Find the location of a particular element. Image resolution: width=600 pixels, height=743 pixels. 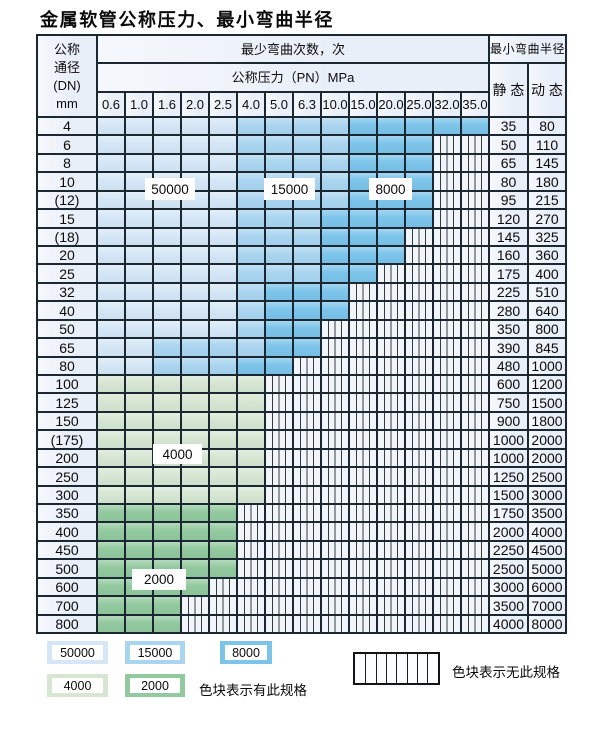

static-value: 350 is located at coordinates (508, 329).